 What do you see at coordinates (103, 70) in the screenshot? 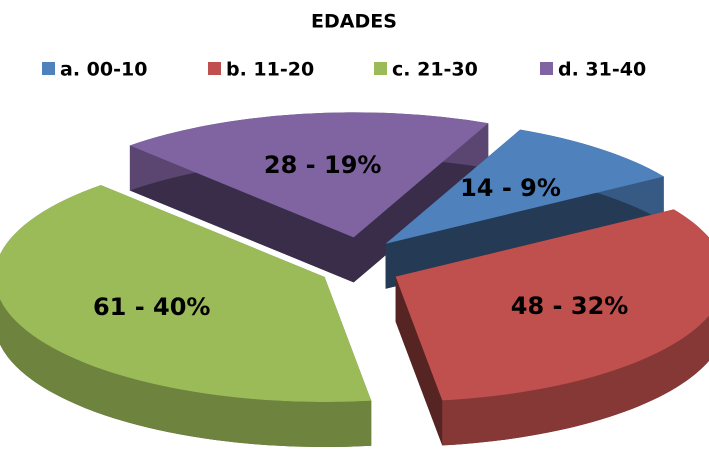
I see `legend-label: a. 00-10` at bounding box center [103, 70].